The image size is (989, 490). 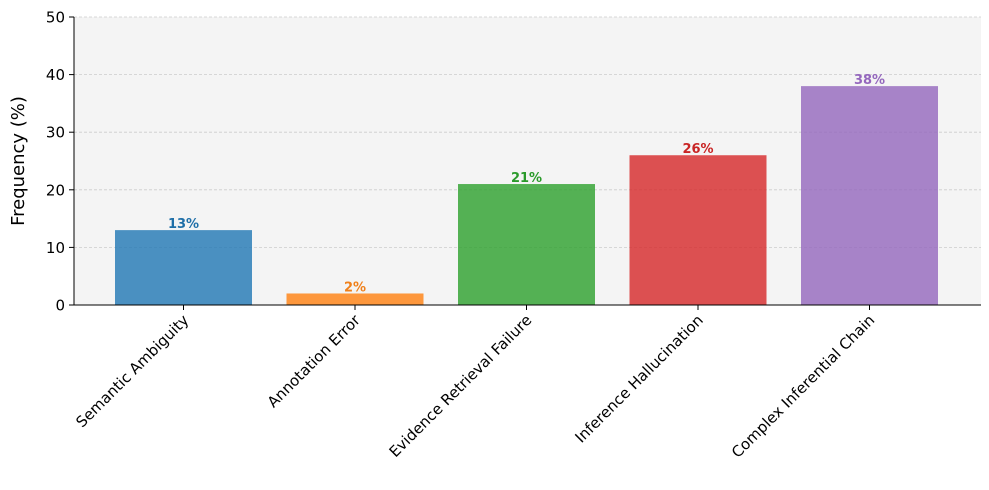 What do you see at coordinates (55, 248) in the screenshot?
I see `y-tick-label-1: 10` at bounding box center [55, 248].